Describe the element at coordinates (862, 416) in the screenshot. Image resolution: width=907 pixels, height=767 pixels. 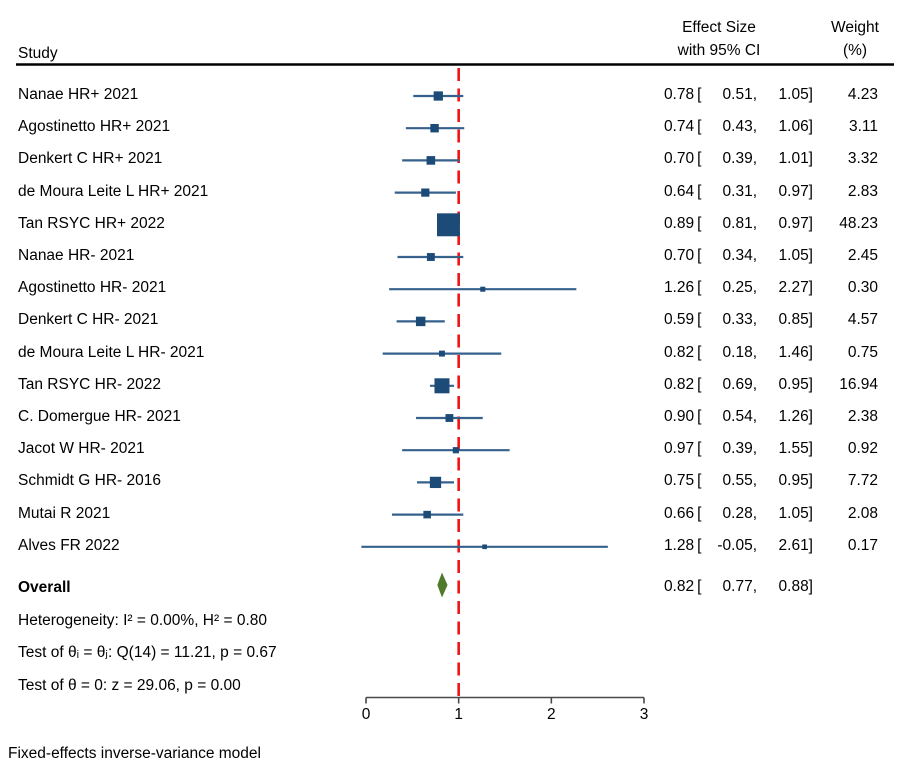
I see `weight-value: 2.38` at that location.